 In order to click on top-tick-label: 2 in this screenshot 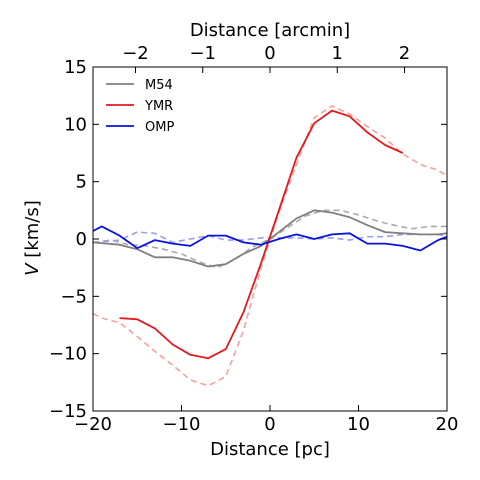, I will do `click(404, 53)`.